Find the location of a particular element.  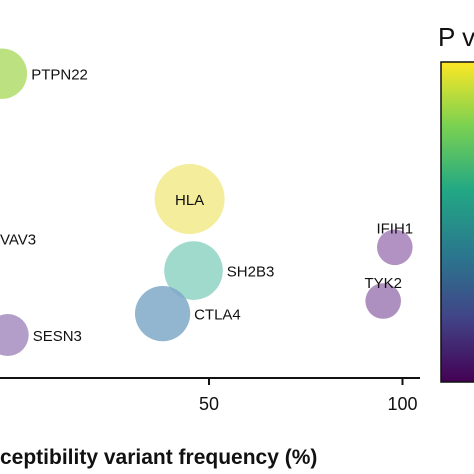

bubble-label-hla: HLA is located at coordinates (189, 200).